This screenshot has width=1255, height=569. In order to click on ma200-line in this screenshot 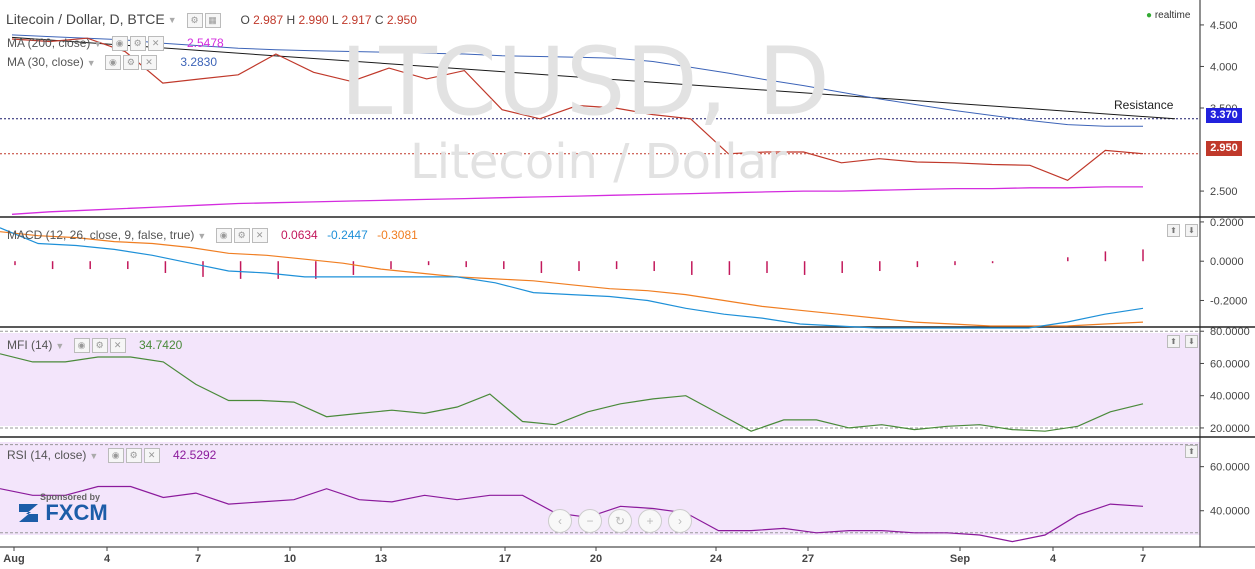, I will do `click(577, 200)`.